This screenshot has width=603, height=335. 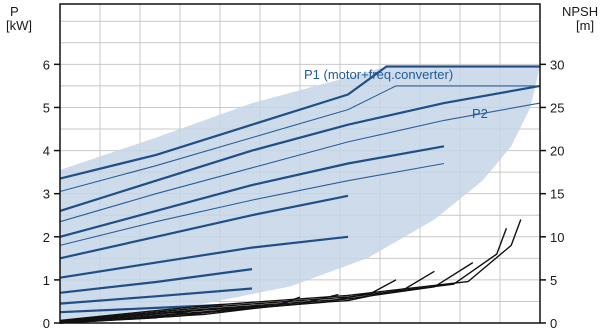 I want to click on right-tick-label: 0, so click(x=553, y=323).